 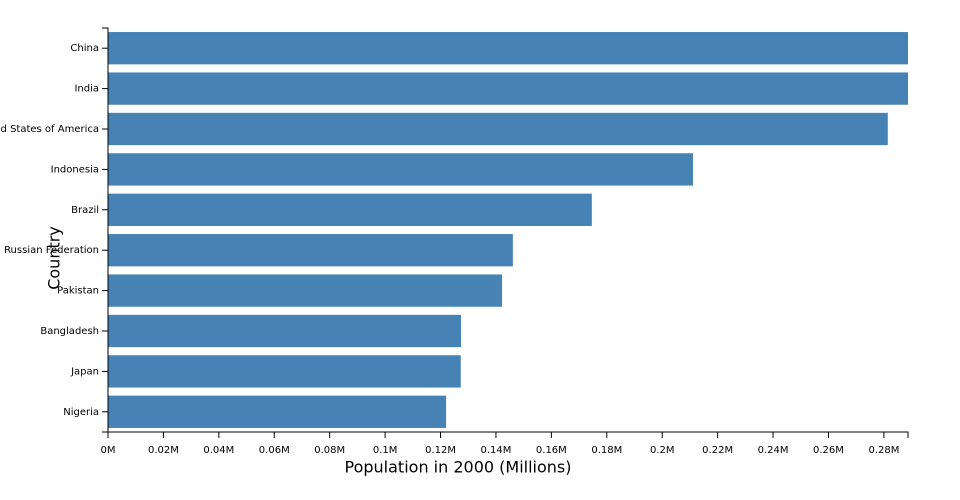 I want to click on x-tick-label: 0.02M, so click(x=163, y=450).